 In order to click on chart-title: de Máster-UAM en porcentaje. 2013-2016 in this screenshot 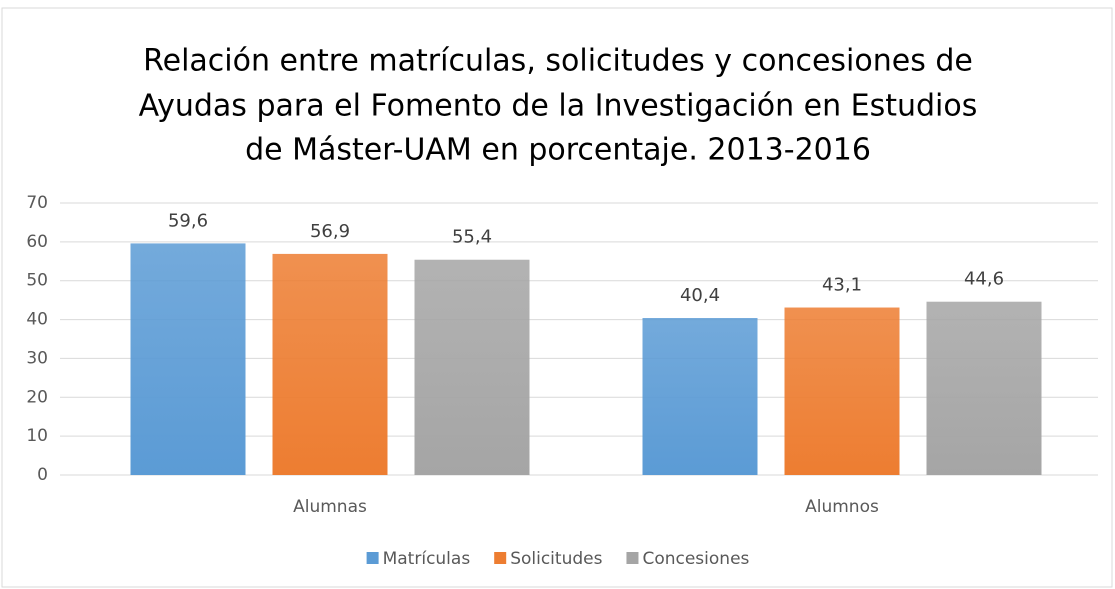, I will do `click(558, 150)`.